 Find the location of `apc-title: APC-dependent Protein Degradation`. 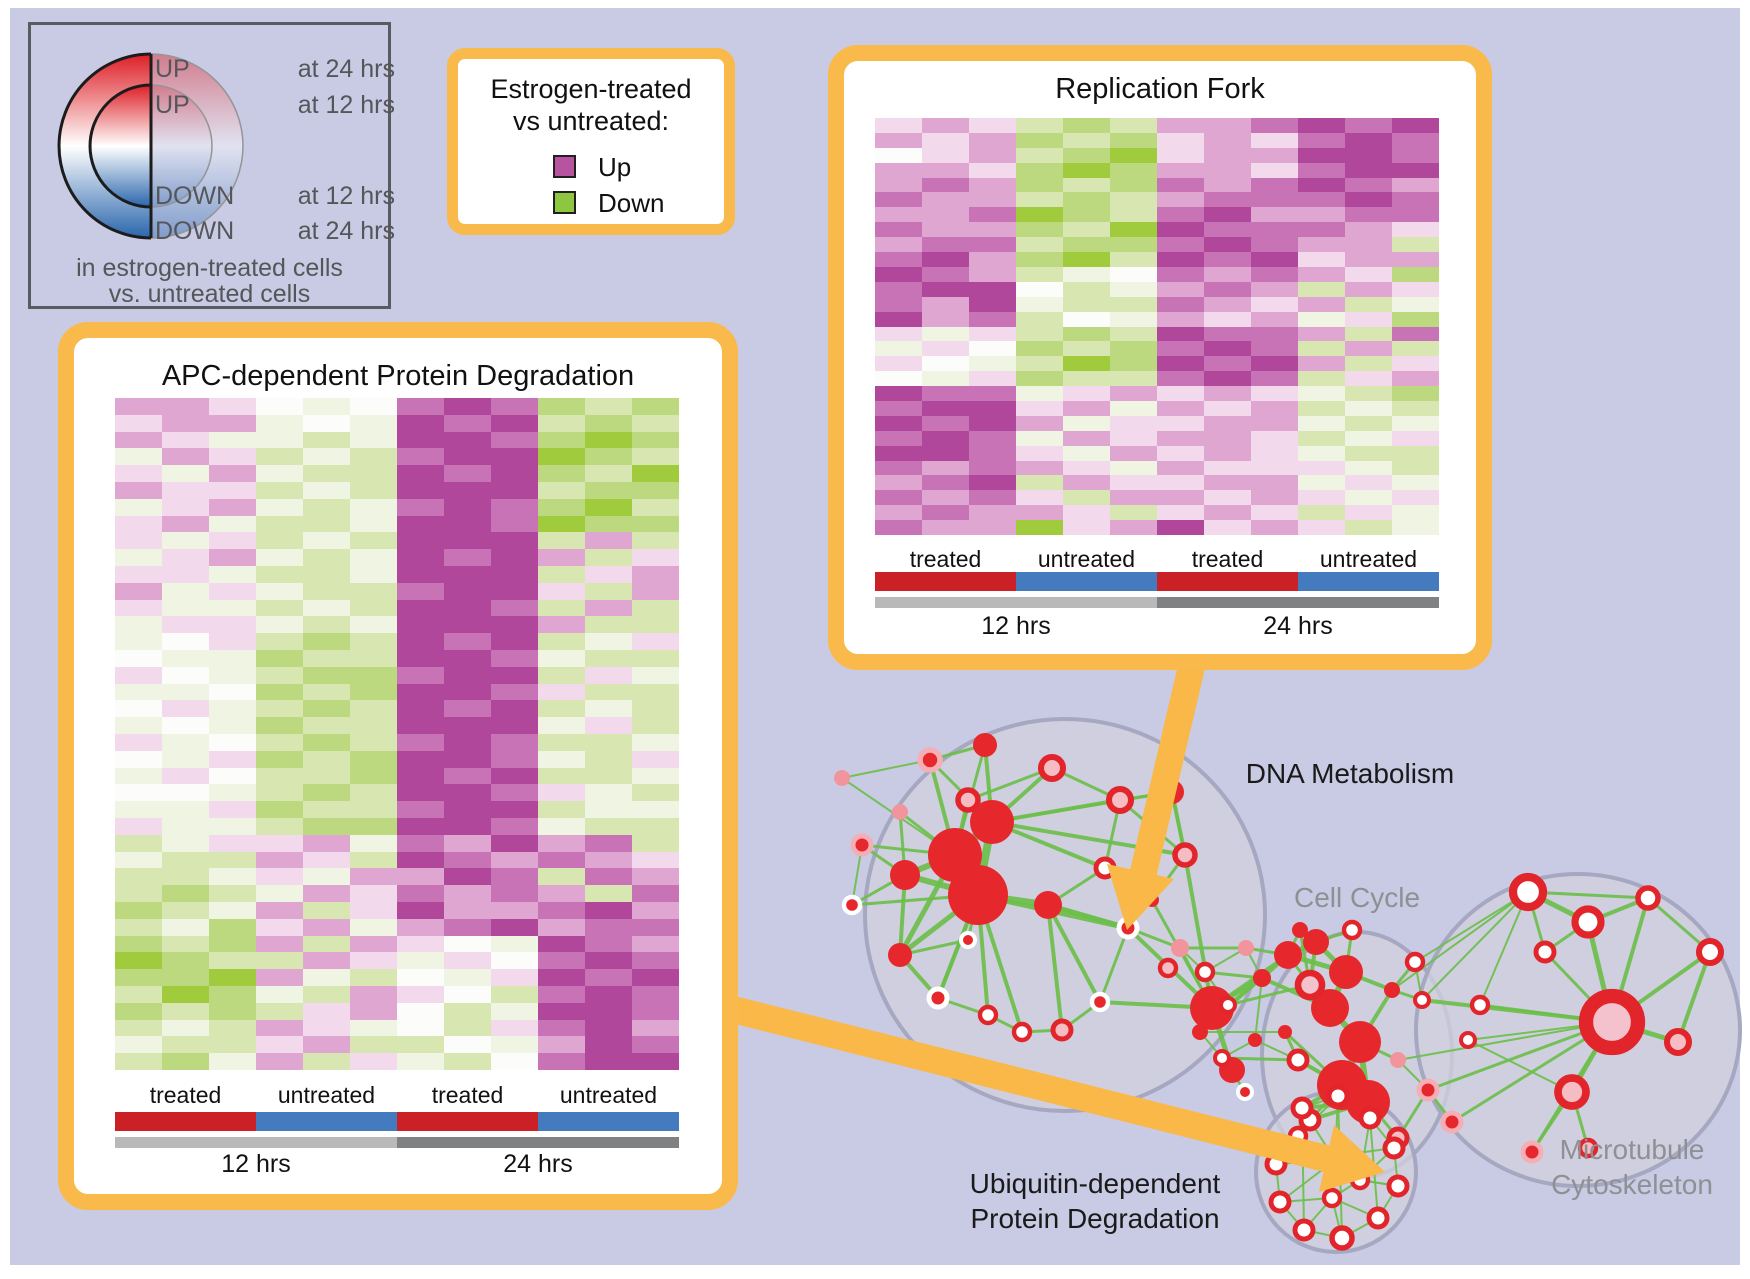

apc-title: APC-dependent Protein Degradation is located at coordinates (398, 376).